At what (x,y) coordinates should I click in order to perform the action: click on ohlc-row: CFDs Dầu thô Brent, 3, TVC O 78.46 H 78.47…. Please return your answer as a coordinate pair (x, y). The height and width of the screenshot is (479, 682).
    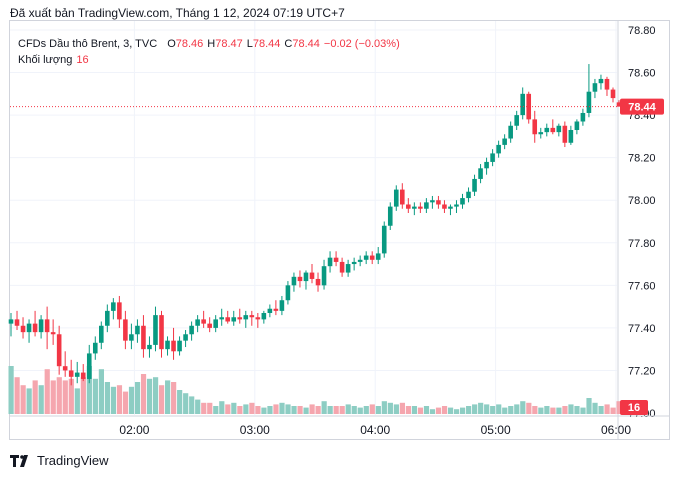
    Looking at the image, I should click on (209, 44).